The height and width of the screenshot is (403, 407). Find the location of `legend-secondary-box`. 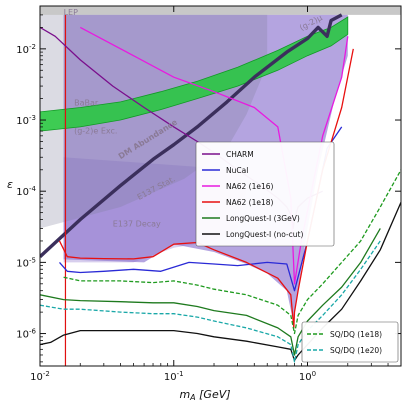

legend-secondary-box is located at coordinates (350, 342).